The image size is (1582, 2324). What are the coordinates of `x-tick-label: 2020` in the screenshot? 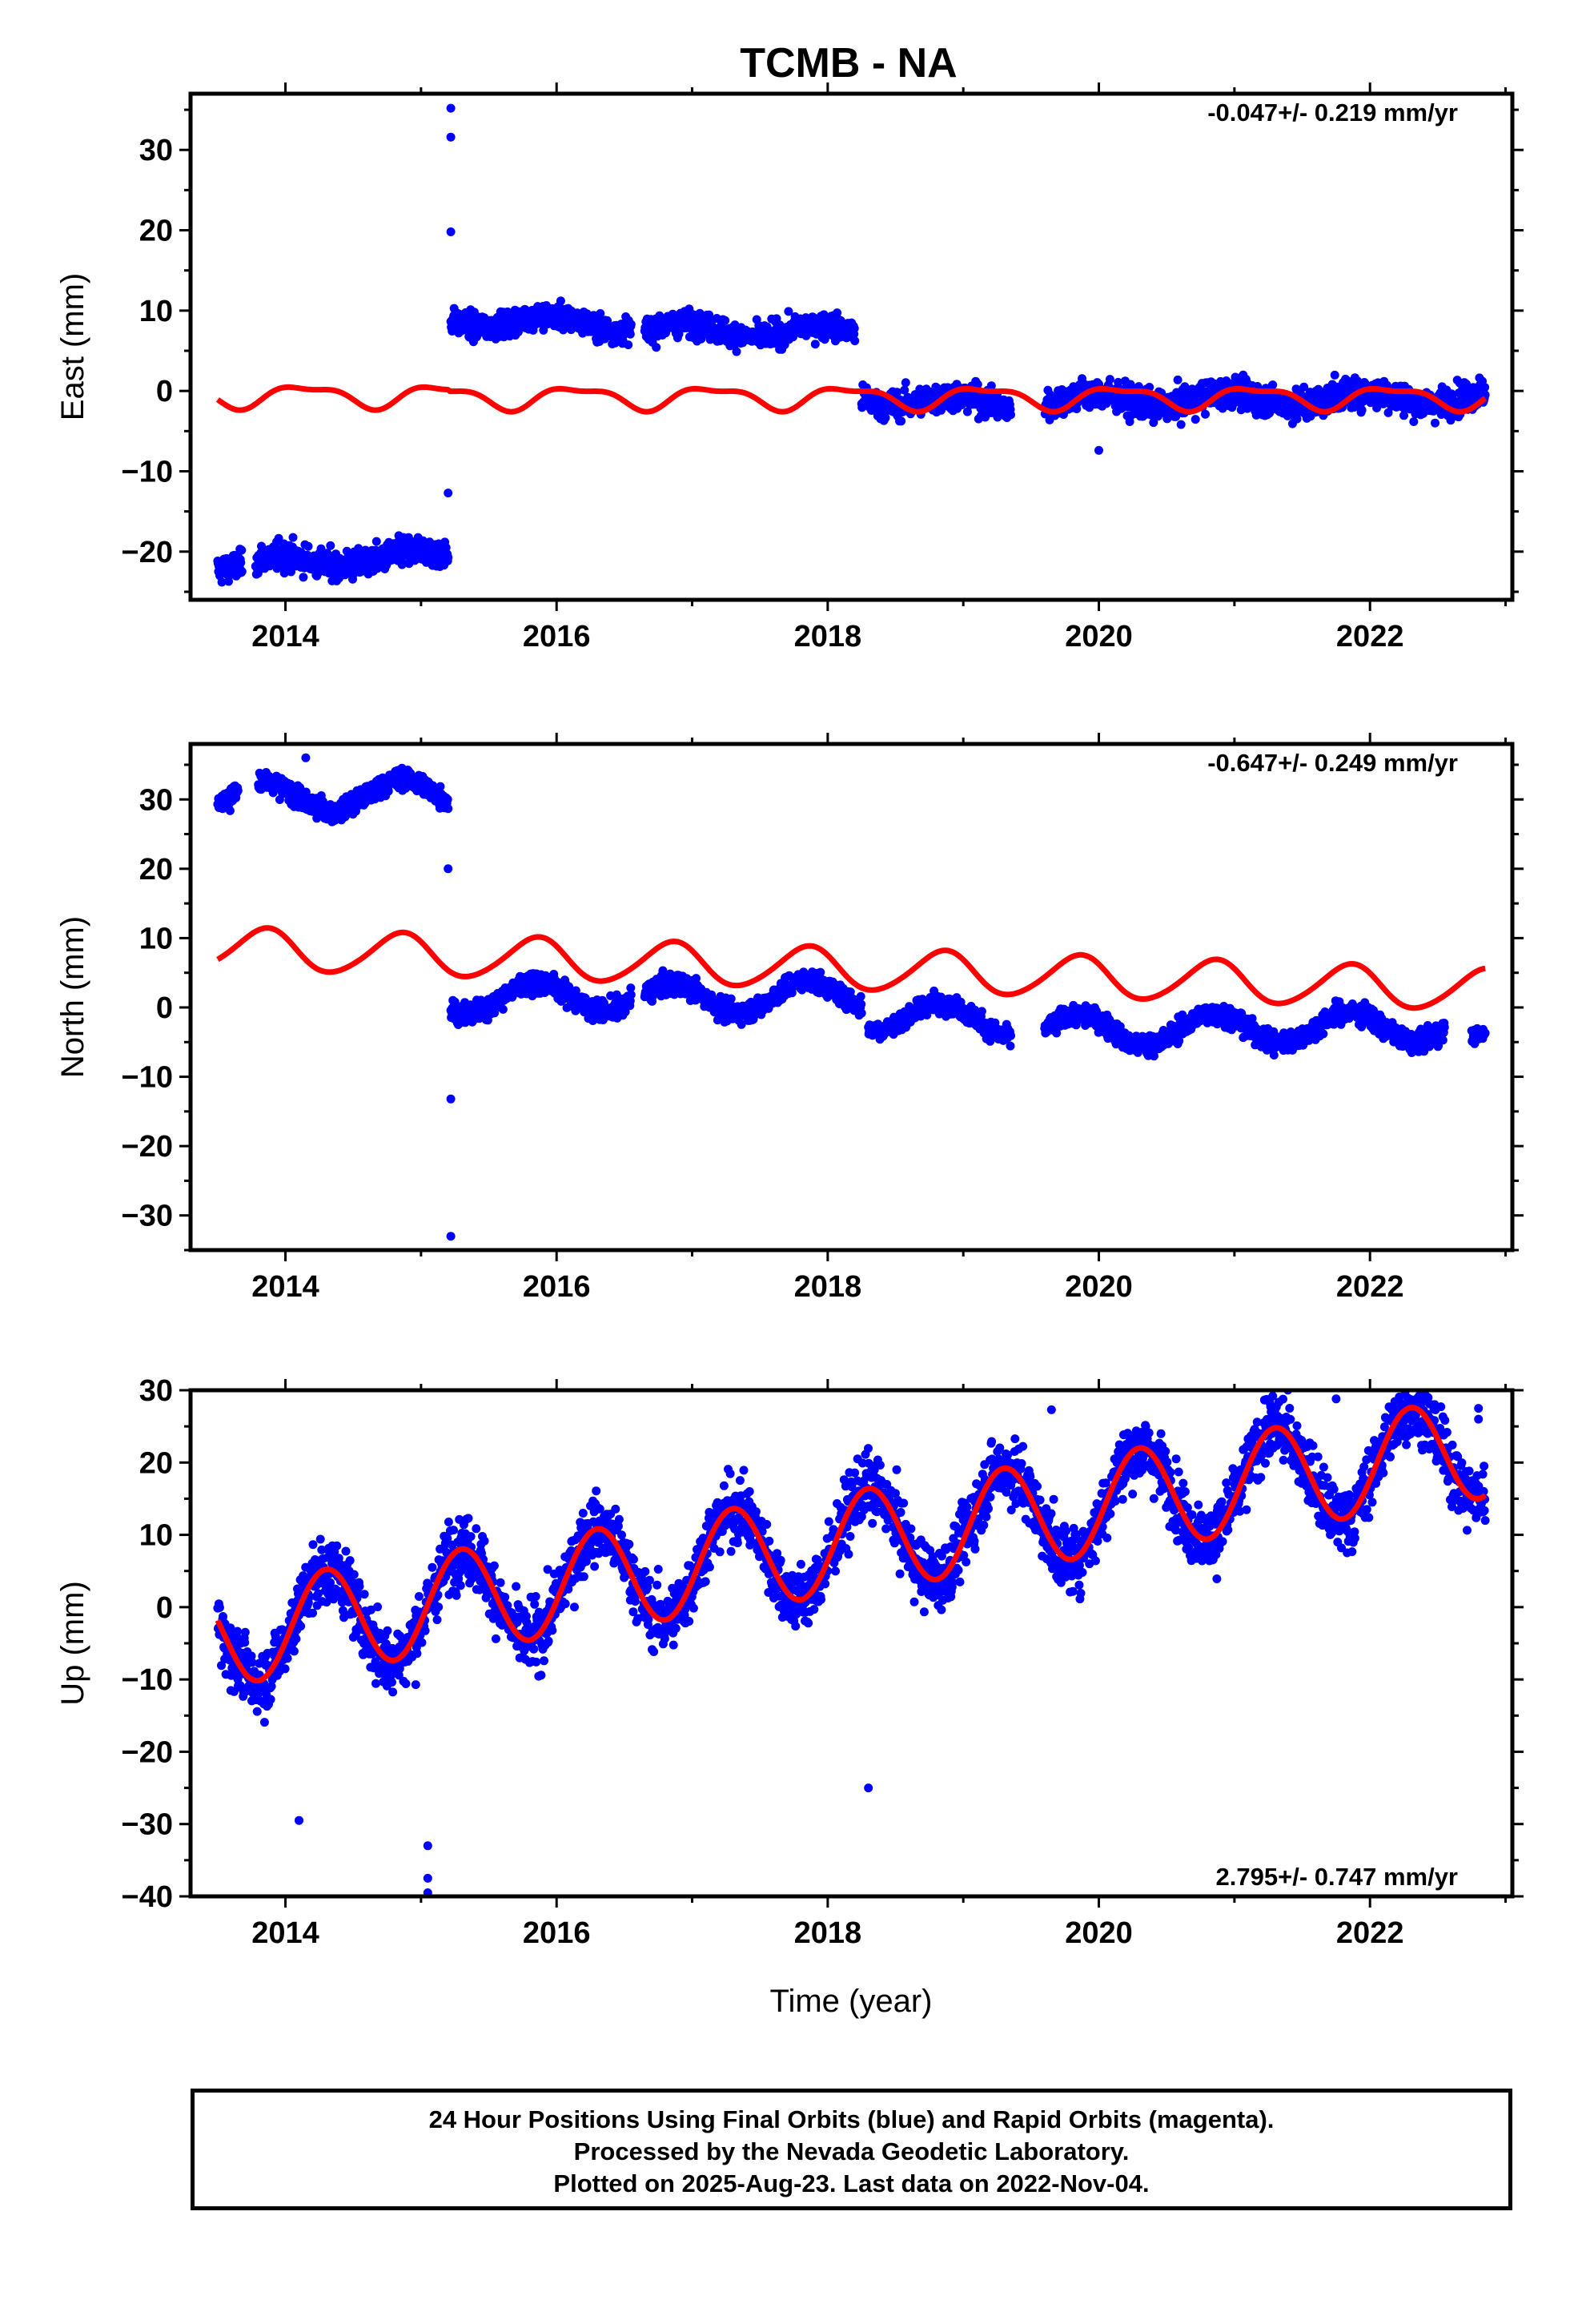 It's located at (1099, 636).